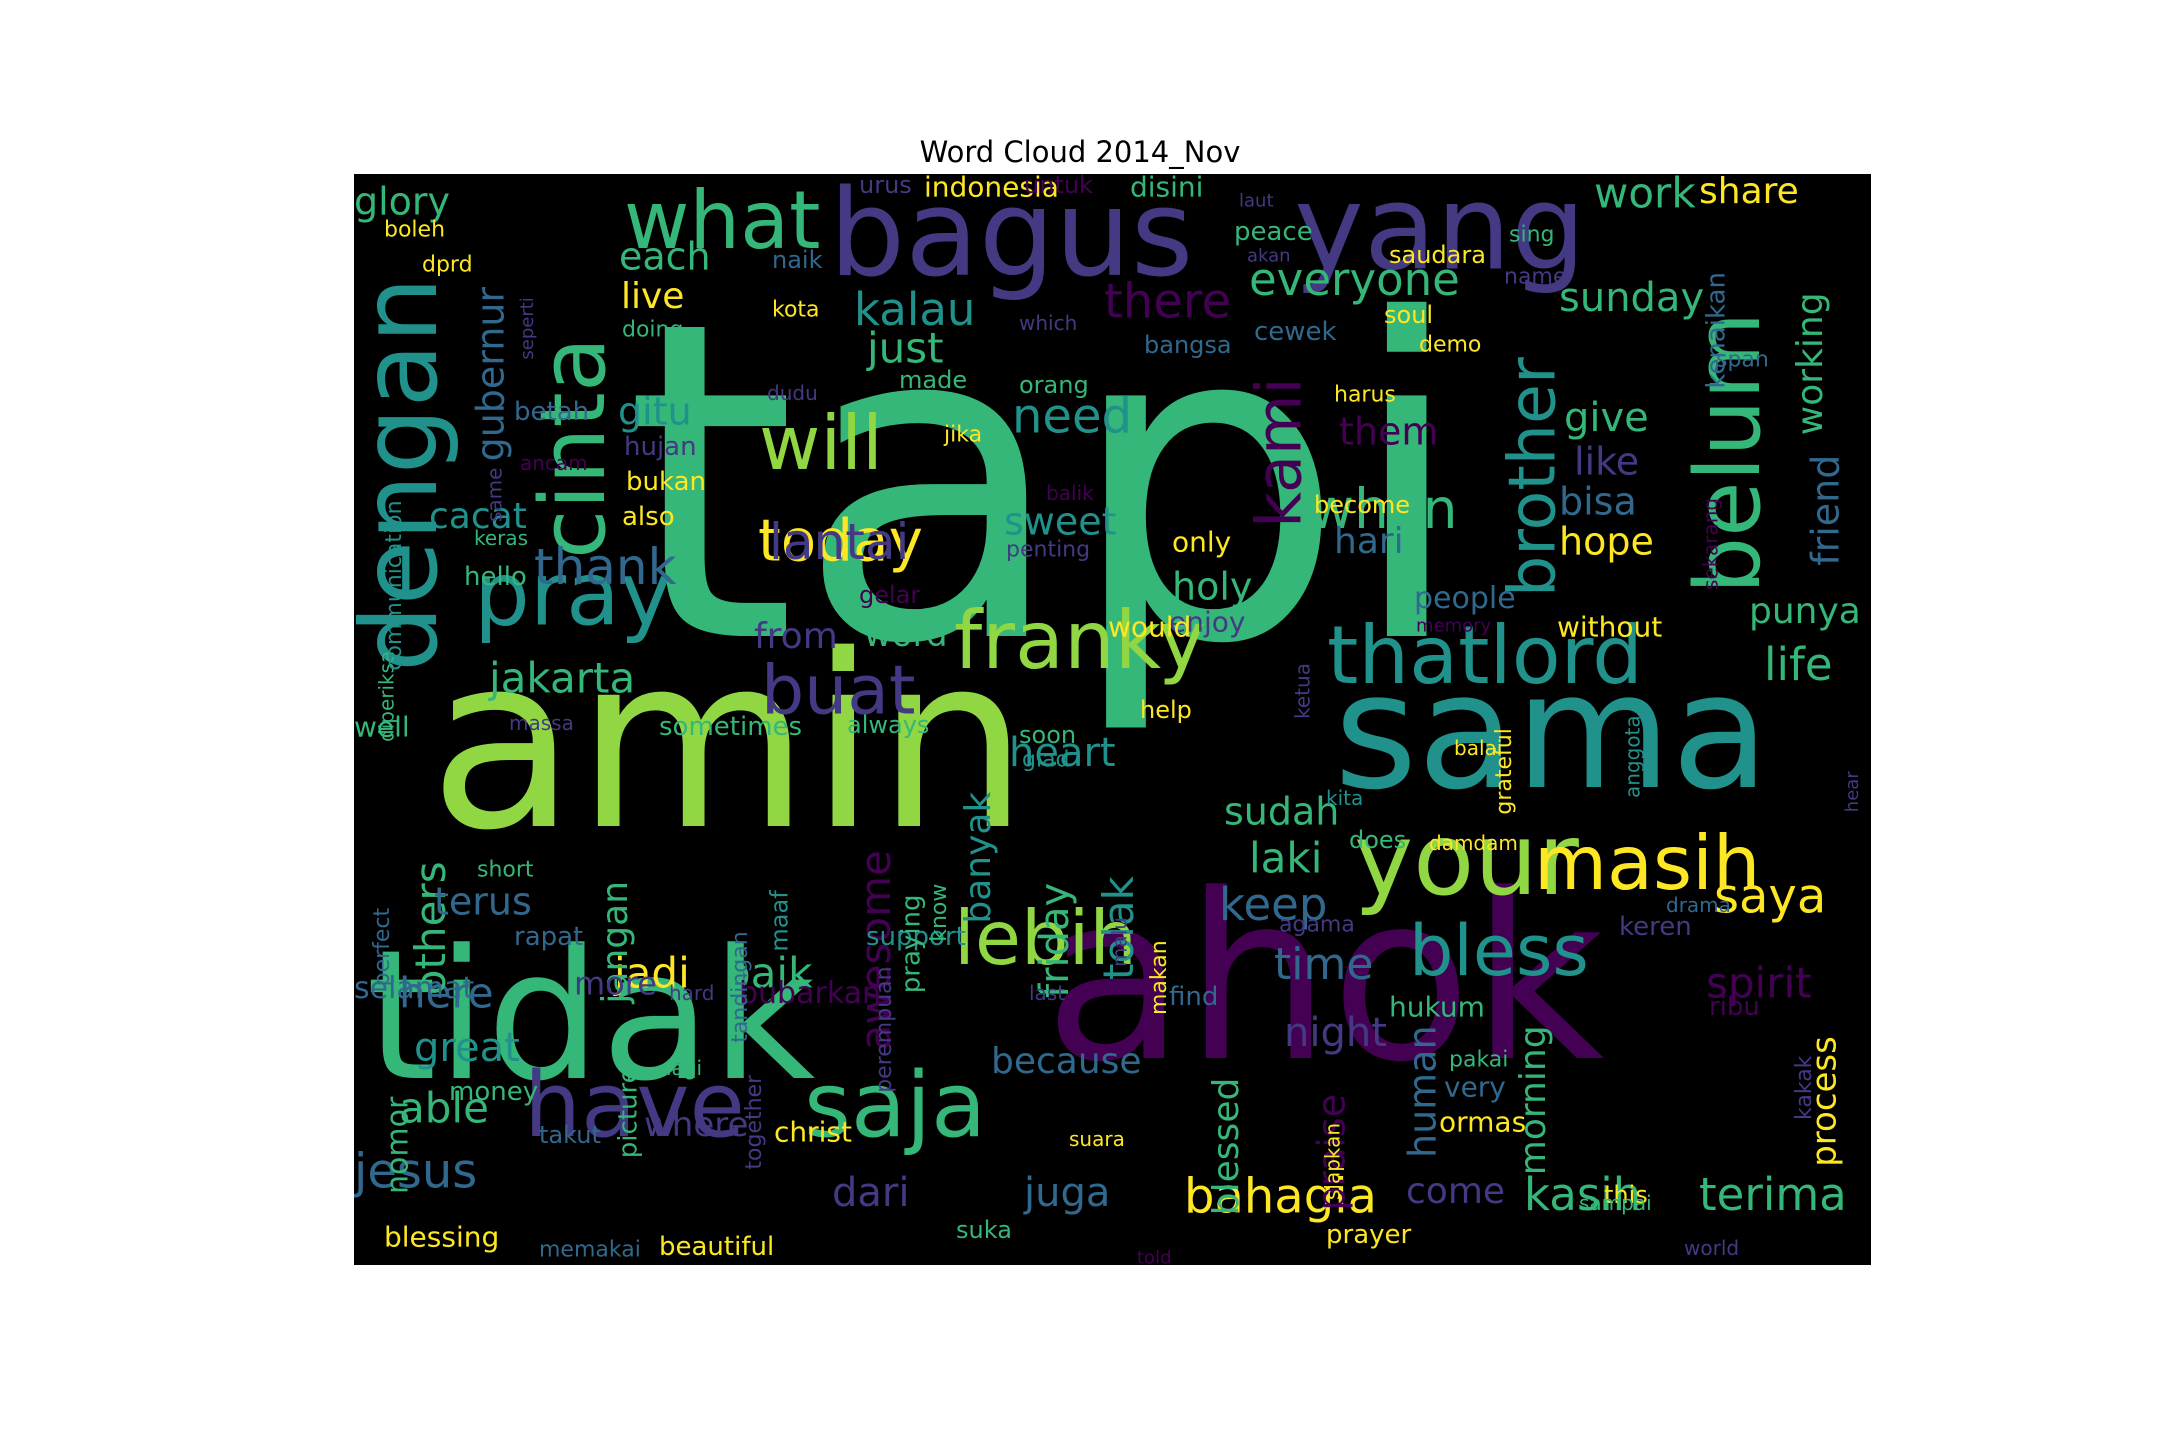 This screenshot has height=1440, width=2160. What do you see at coordinates (1166, 710) in the screenshot?
I see `word-help: help` at bounding box center [1166, 710].